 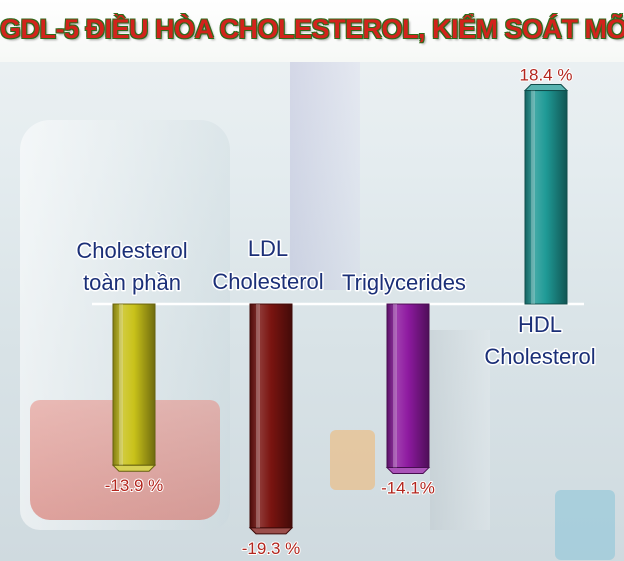 What do you see at coordinates (271, 531) in the screenshot?
I see `bar-2-cap` at bounding box center [271, 531].